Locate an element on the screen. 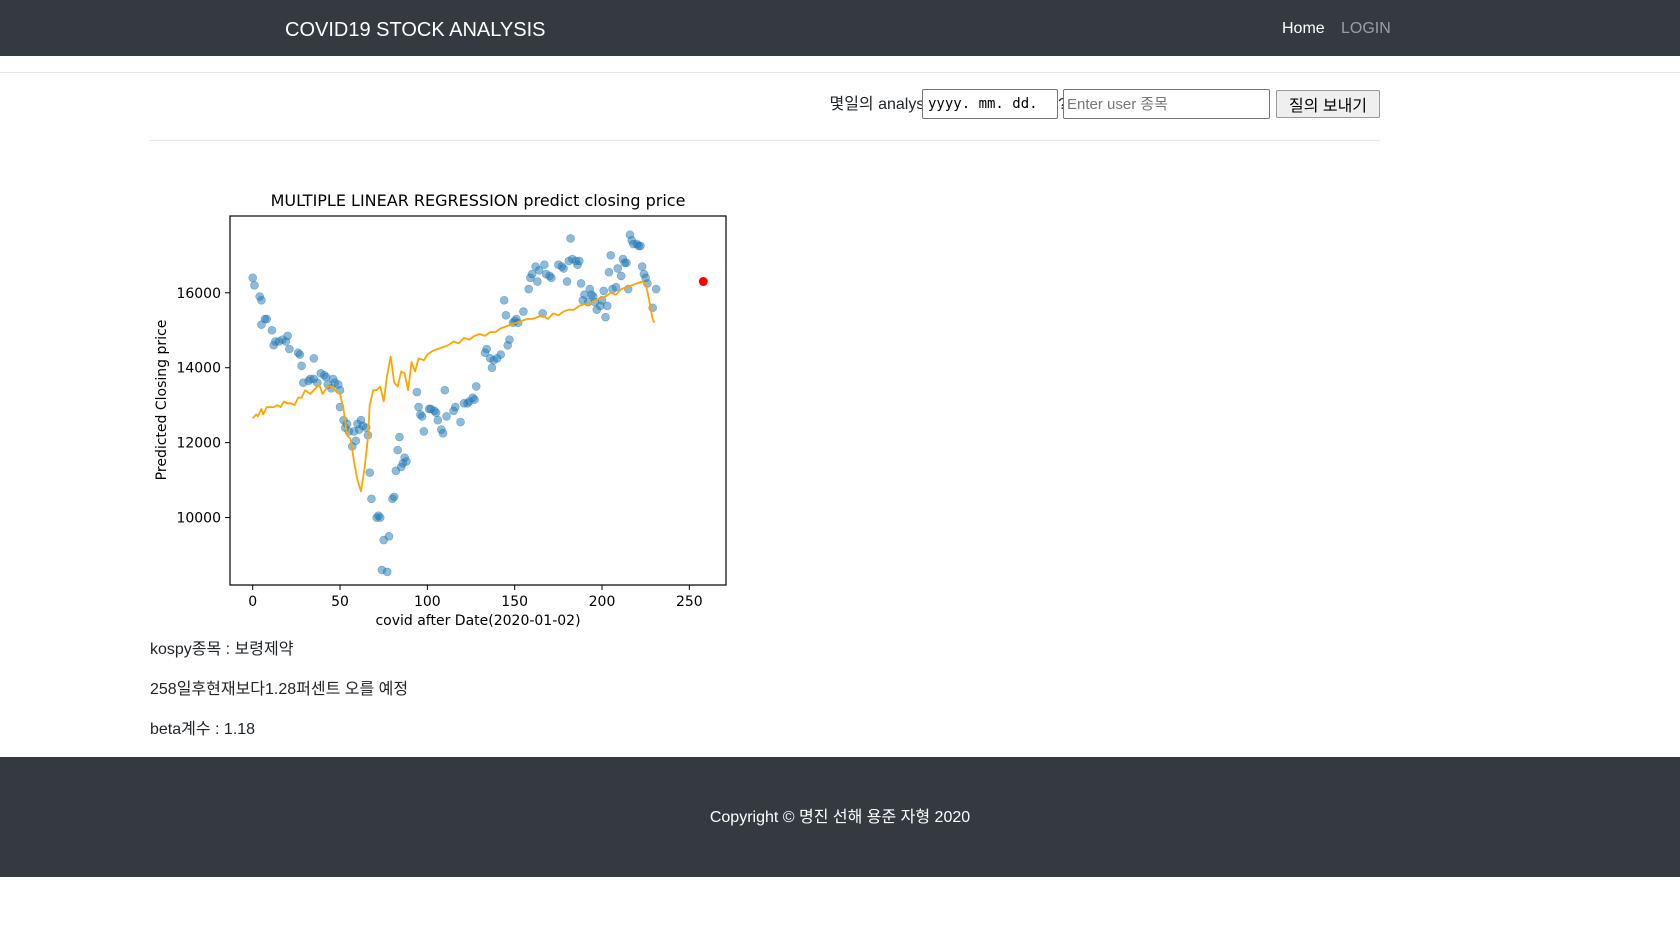  x-tick-label: 200 is located at coordinates (602, 602).